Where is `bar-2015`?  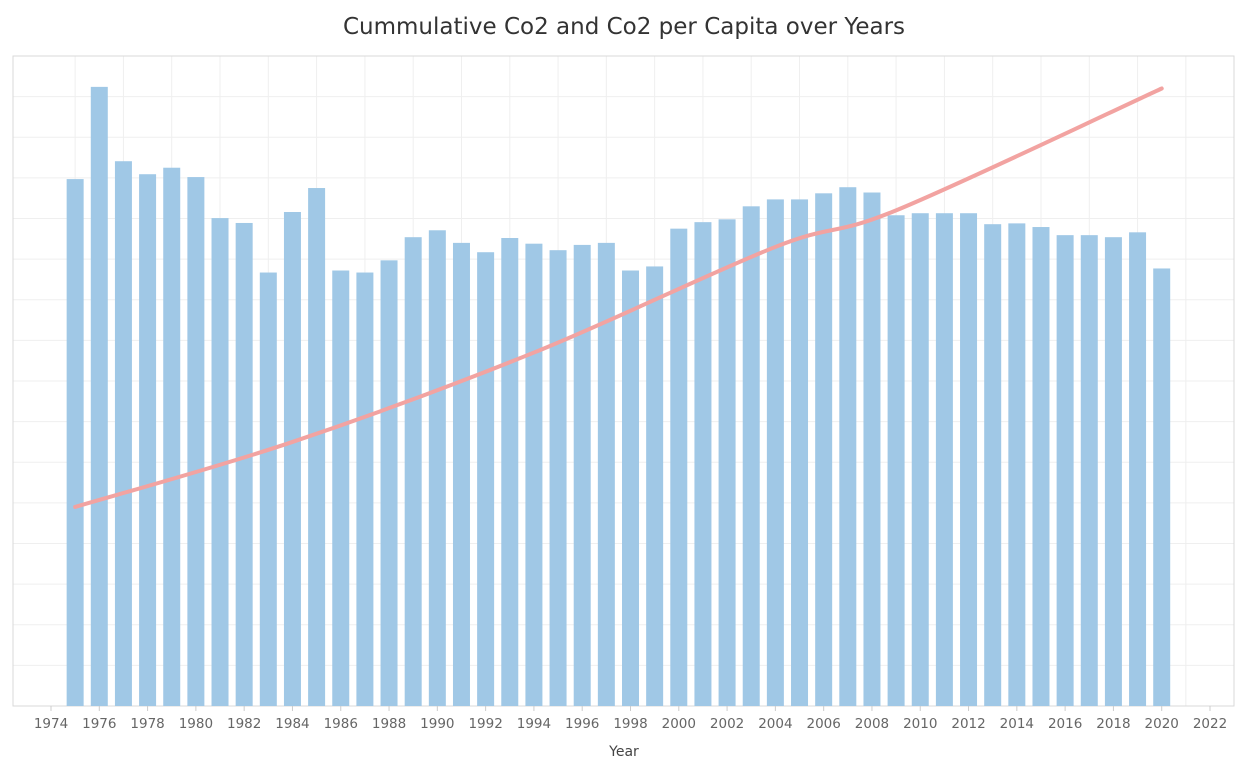 bar-2015 is located at coordinates (1041, 466).